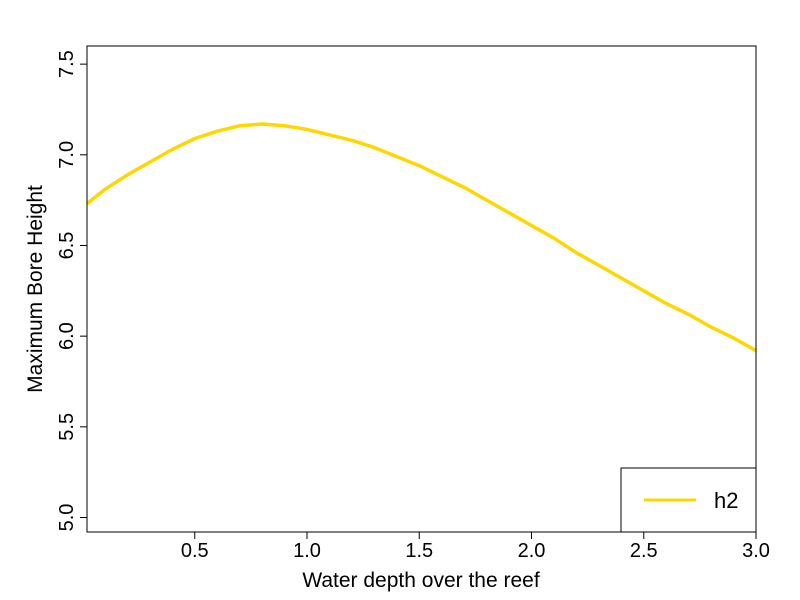 The width and height of the screenshot is (800, 600). I want to click on y-tick-label: 5.0, so click(67, 518).